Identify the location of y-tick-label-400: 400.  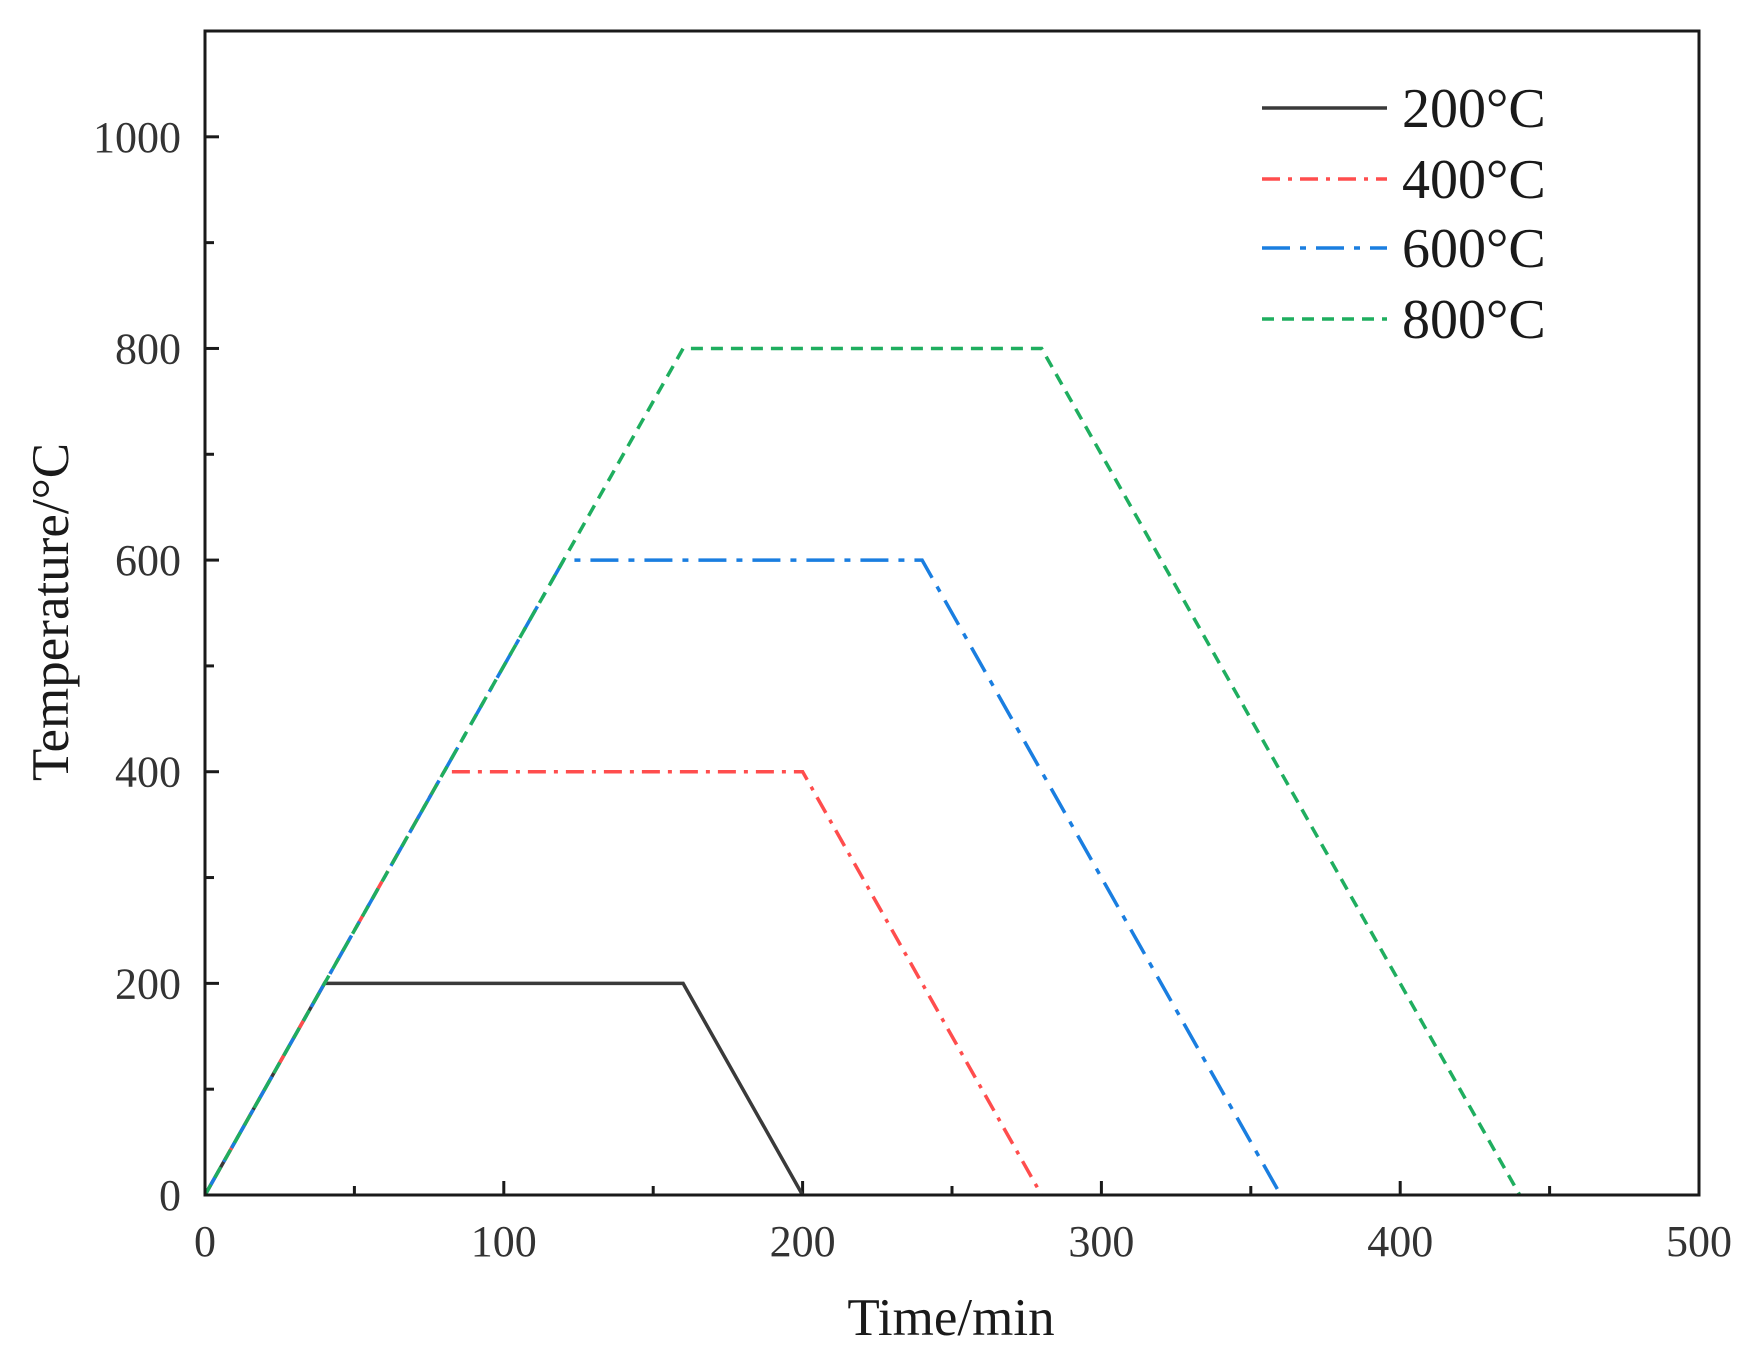
(148, 772).